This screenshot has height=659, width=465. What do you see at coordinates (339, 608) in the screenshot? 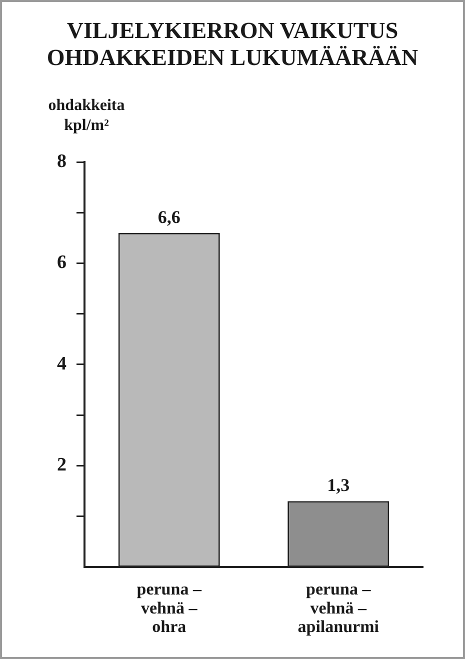
I see `x-tick-label: peruna – vehnä – apilanurmi` at bounding box center [339, 608].